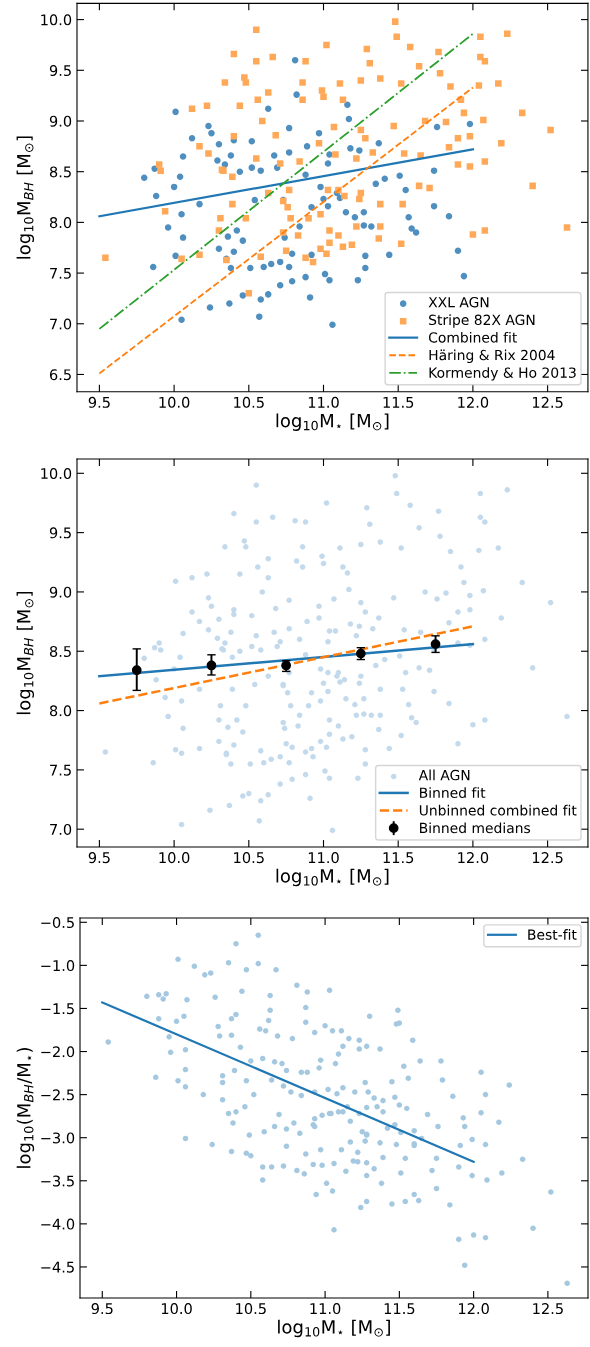 The width and height of the screenshot is (590, 1347). I want to click on legend-label: Best-fit, so click(552, 934).